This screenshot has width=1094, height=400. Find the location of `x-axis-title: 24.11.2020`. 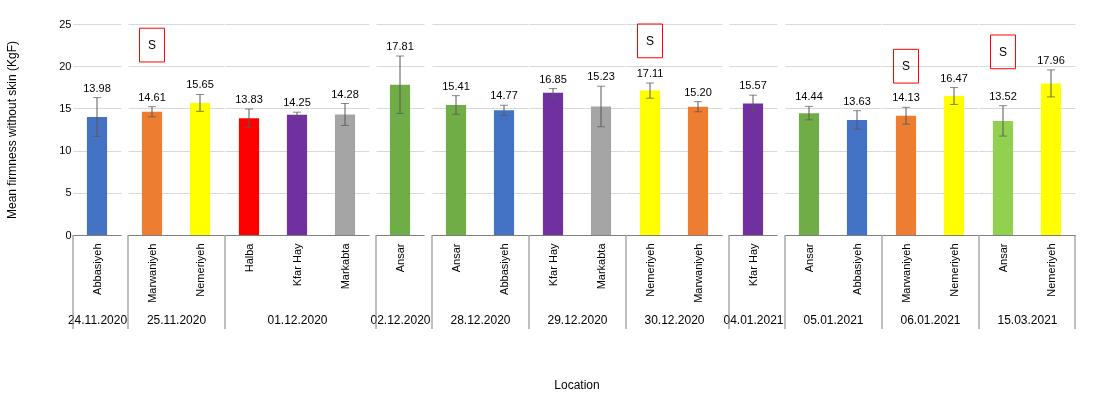

x-axis-title: 24.11.2020 is located at coordinates (97, 319).